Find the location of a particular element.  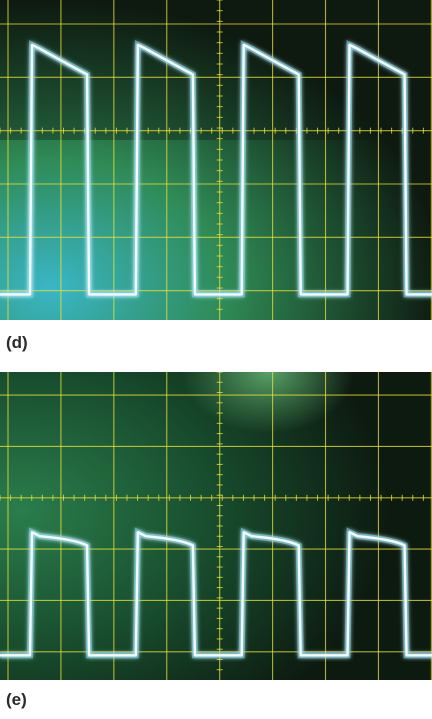

panel-label-e: (e) is located at coordinates (16, 699).